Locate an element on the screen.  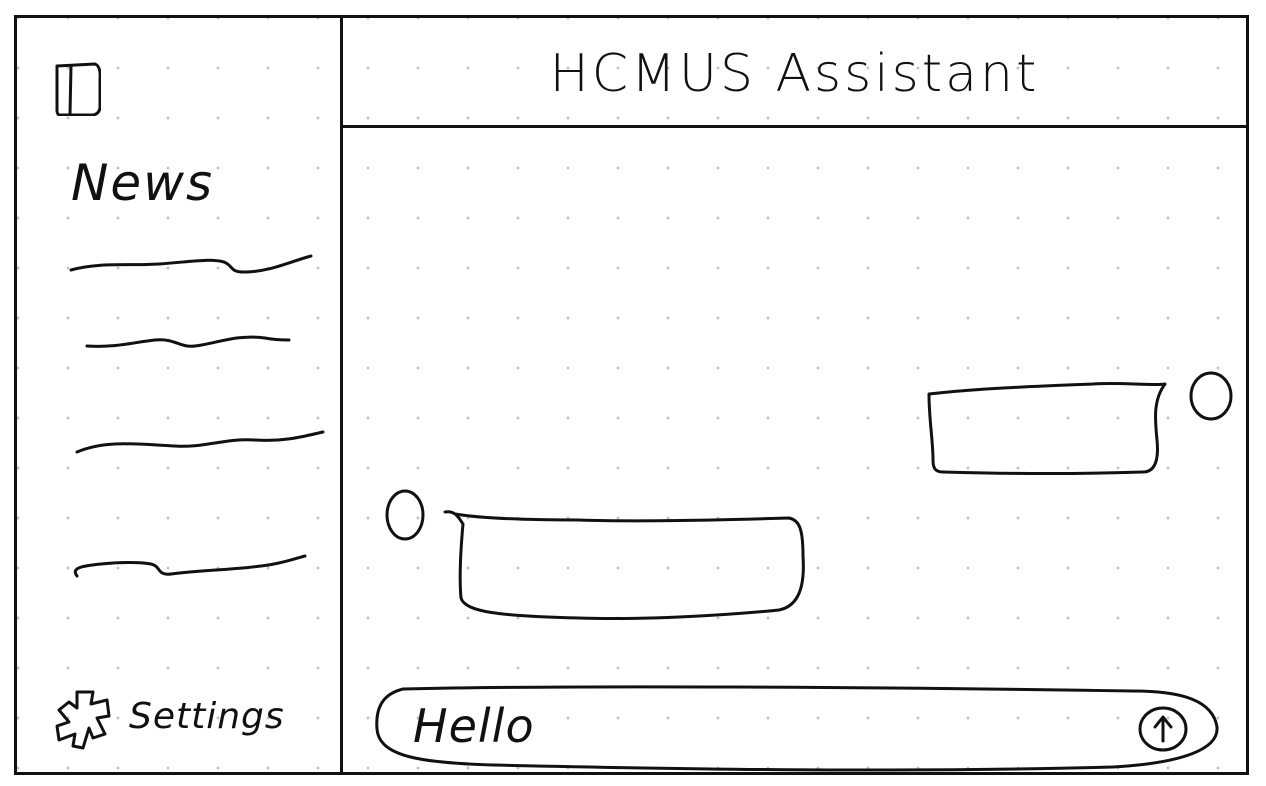
settings-button: Settings is located at coordinates (169, 717).